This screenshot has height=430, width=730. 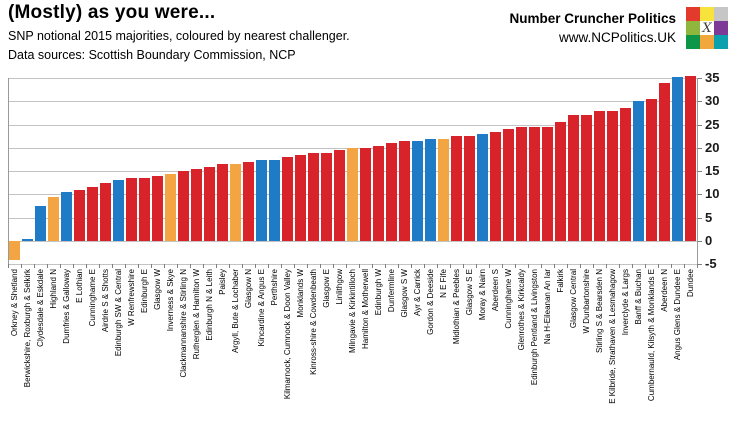 I want to click on x-axis-label: Dumfries & Galloway, so click(x=66, y=306).